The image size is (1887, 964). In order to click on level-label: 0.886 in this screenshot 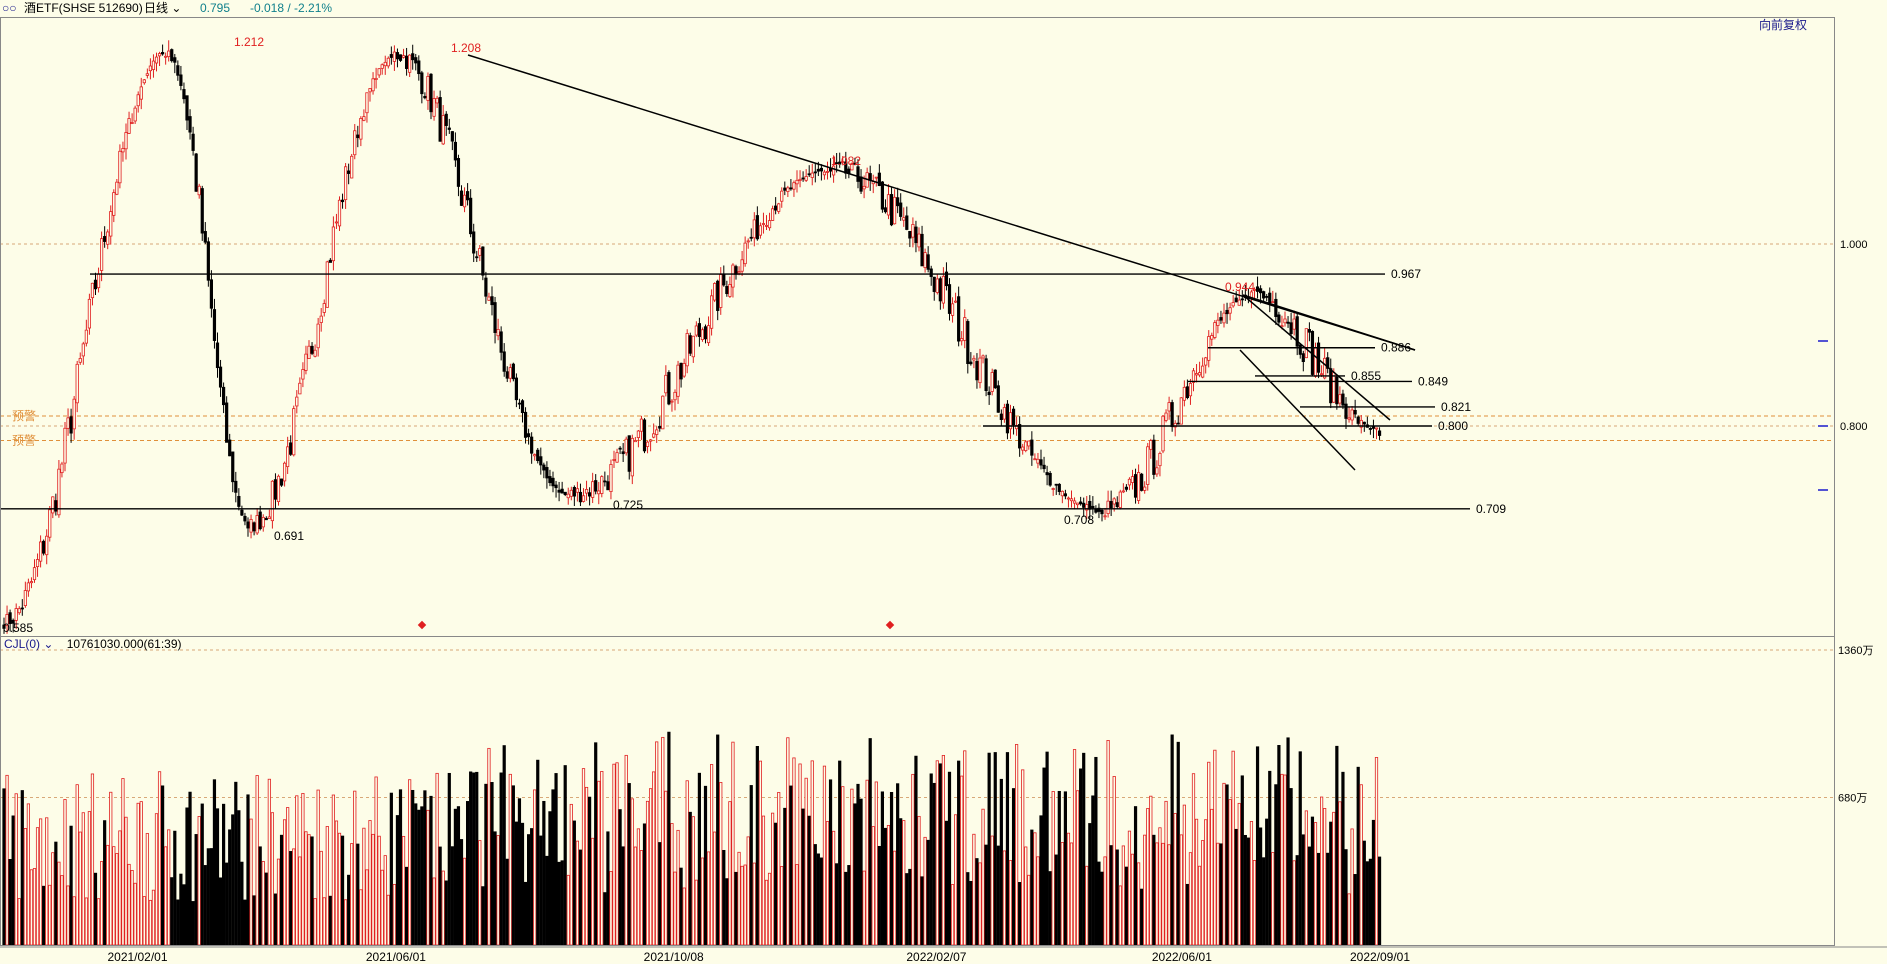, I will do `click(1396, 348)`.